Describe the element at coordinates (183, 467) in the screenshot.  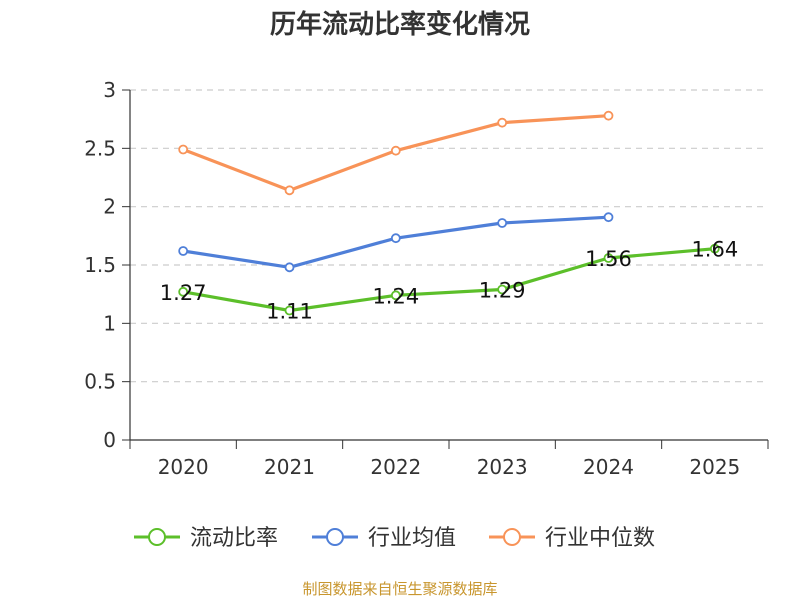
I see `x-tick-label: 2020` at that location.